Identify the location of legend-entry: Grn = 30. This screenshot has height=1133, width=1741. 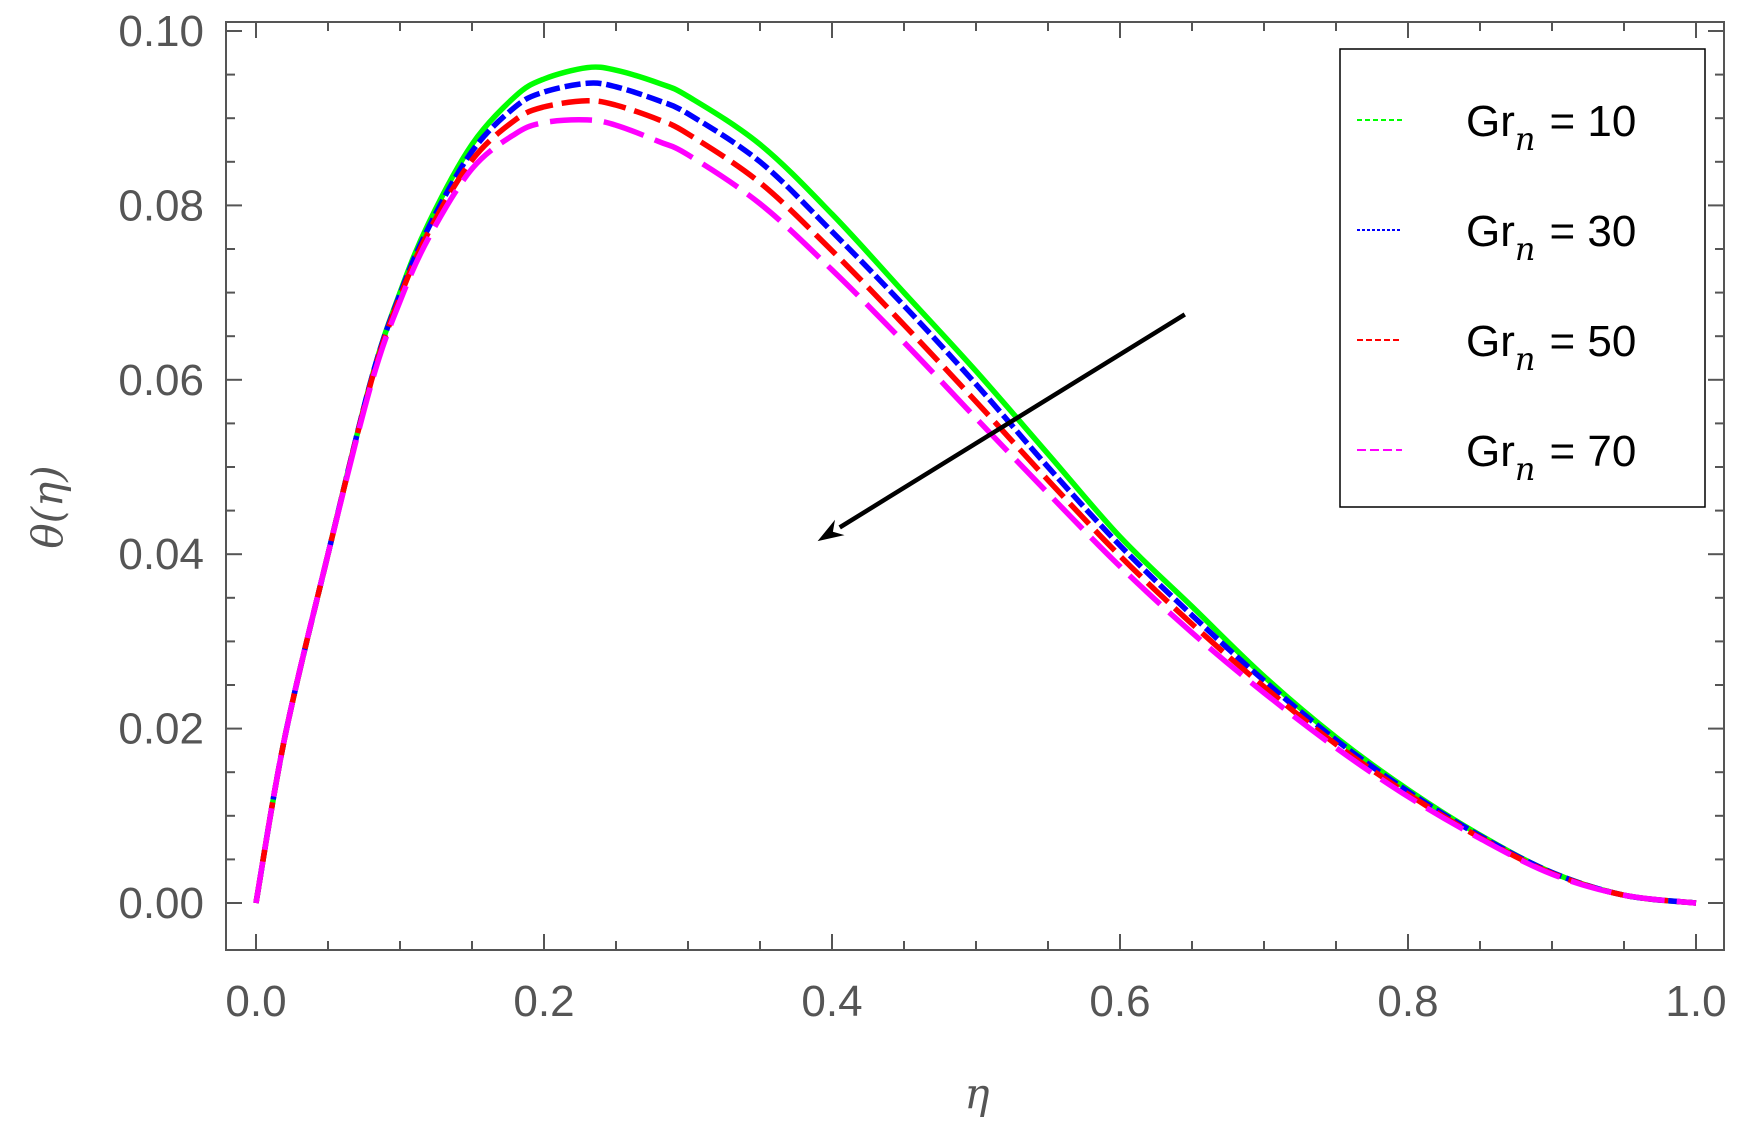
(1551, 237).